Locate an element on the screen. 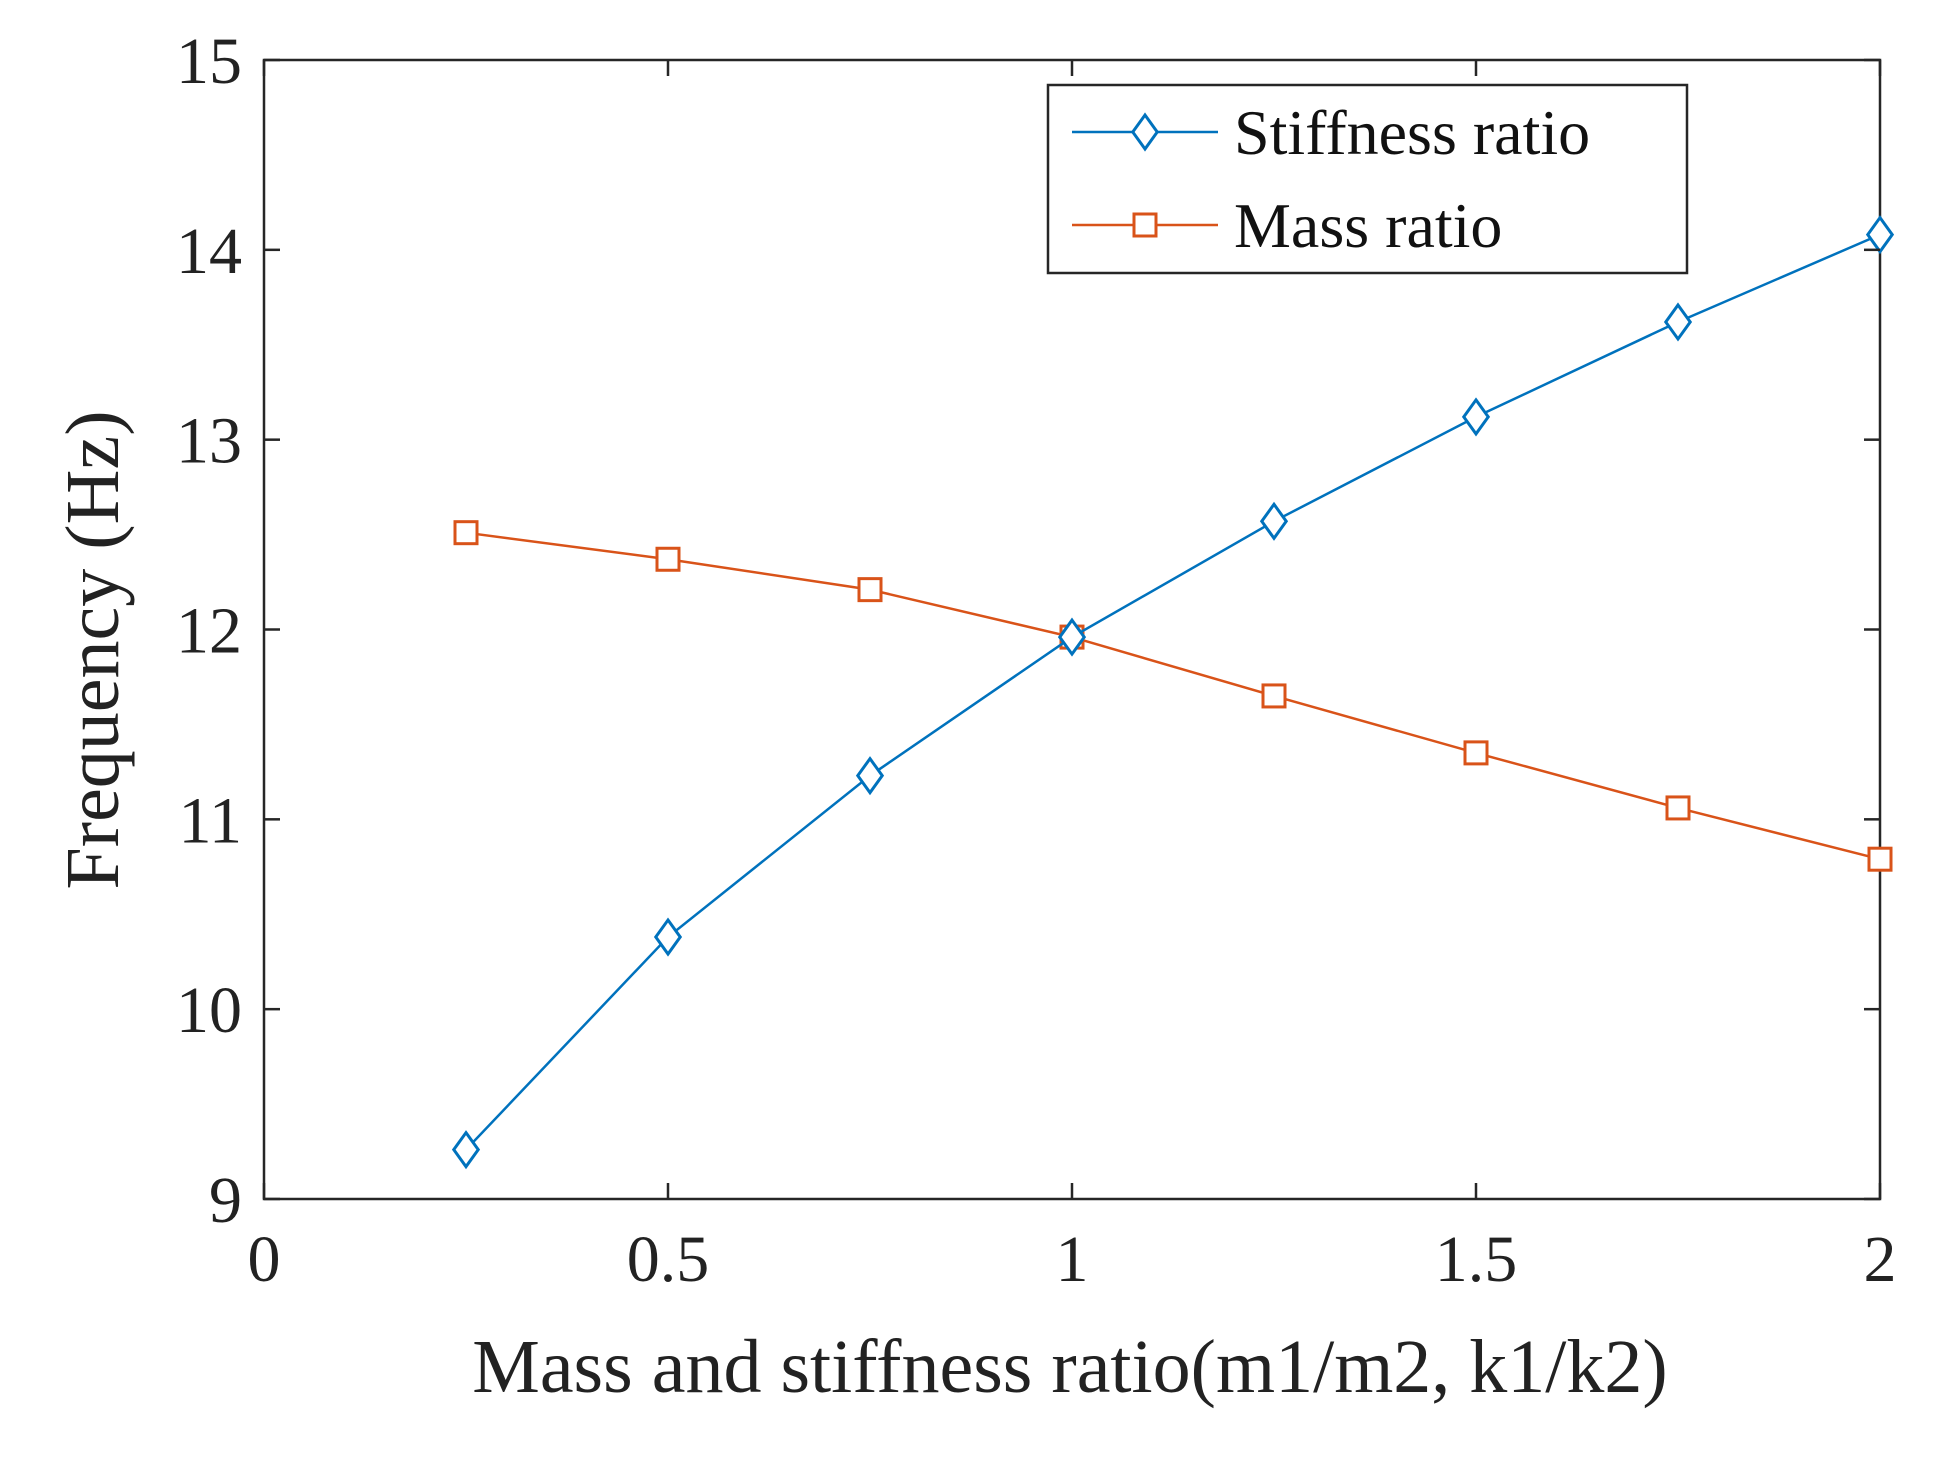 The width and height of the screenshot is (1947, 1464). legend-label: Stiffness ratio is located at coordinates (1412, 132).